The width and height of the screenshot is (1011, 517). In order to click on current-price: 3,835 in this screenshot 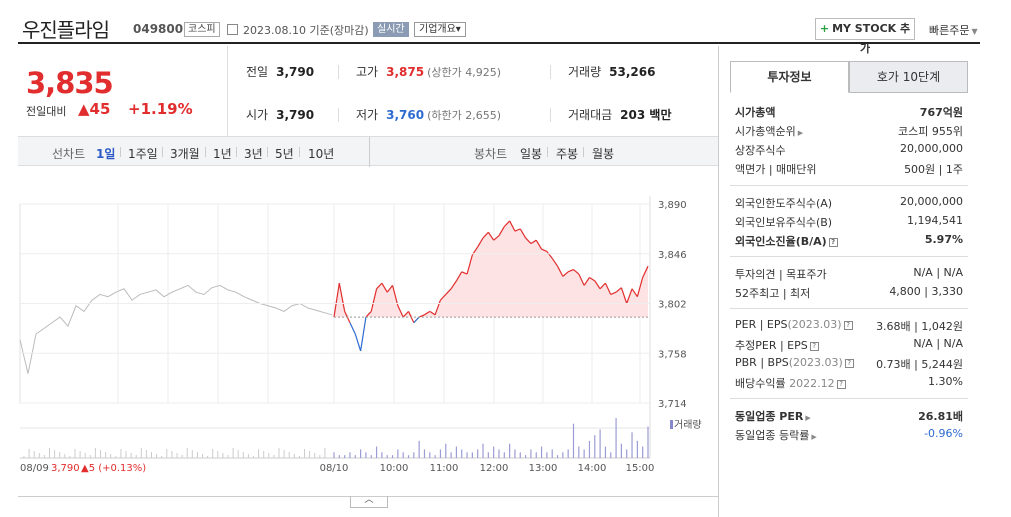, I will do `click(70, 83)`.